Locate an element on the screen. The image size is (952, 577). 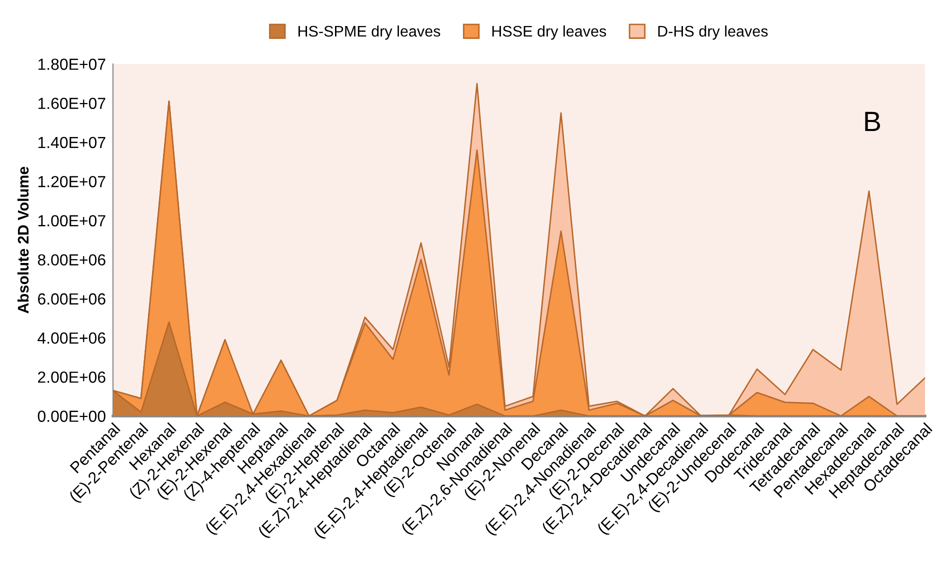
y-tick-label: 1.80E+07 is located at coordinates (72, 64).